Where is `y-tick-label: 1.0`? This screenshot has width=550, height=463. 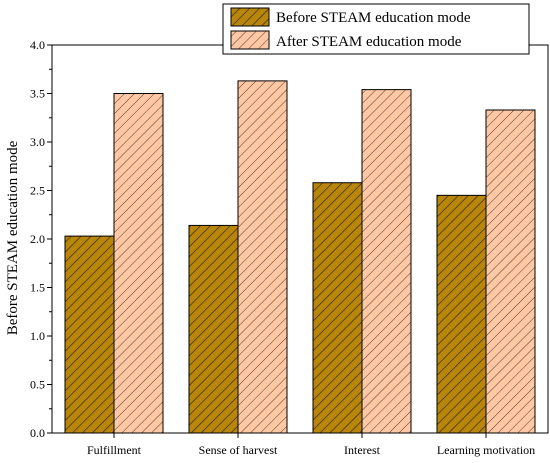 y-tick-label: 1.0 is located at coordinates (37, 336).